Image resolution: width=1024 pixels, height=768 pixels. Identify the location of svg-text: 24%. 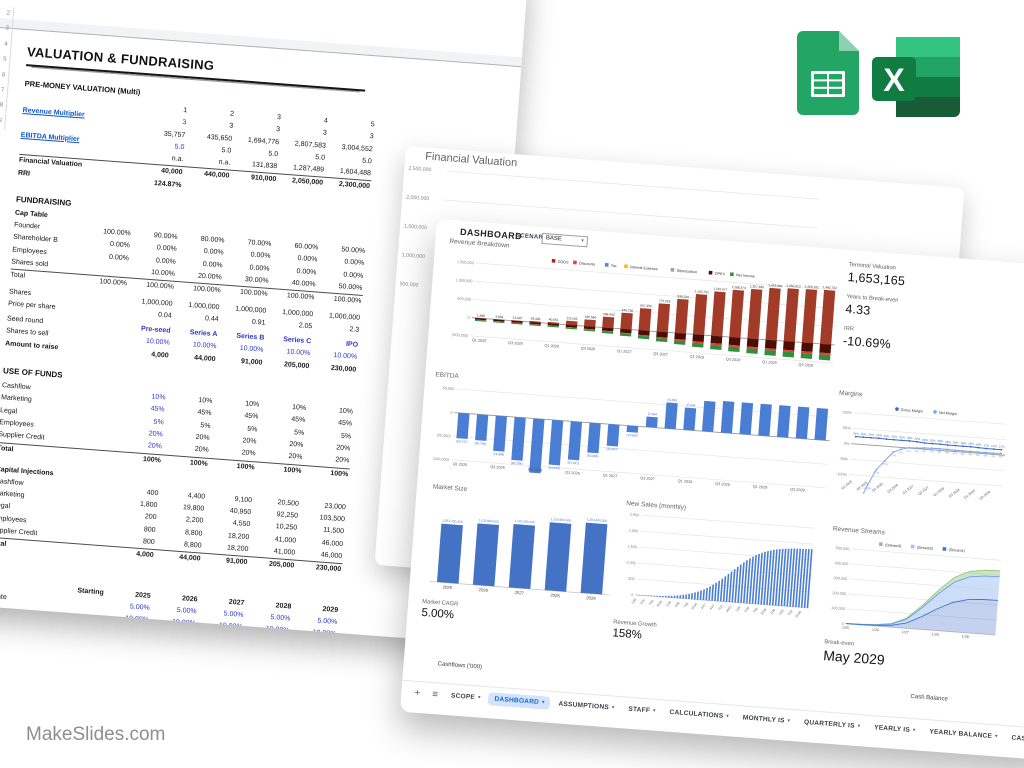
(856, 433).